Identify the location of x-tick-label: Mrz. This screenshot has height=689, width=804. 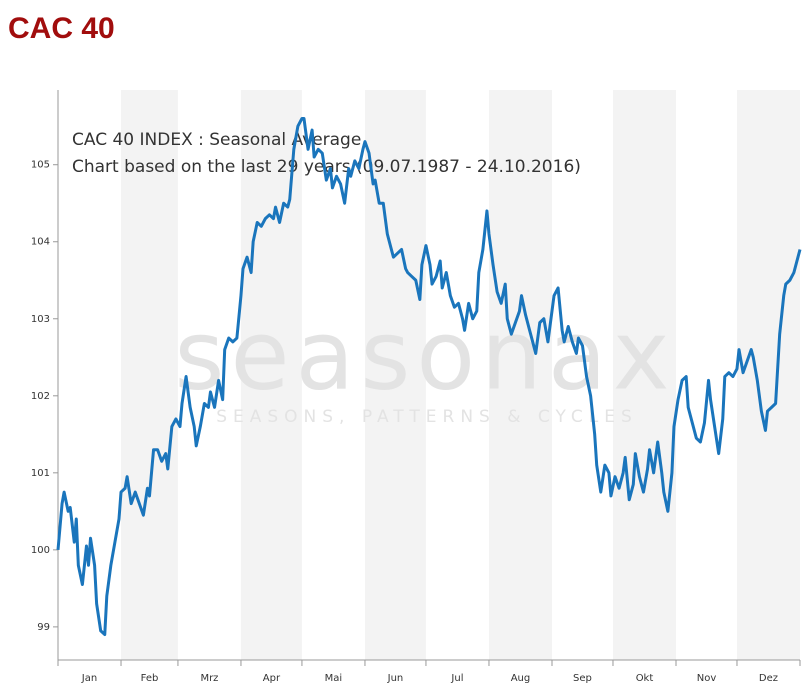
(209, 678).